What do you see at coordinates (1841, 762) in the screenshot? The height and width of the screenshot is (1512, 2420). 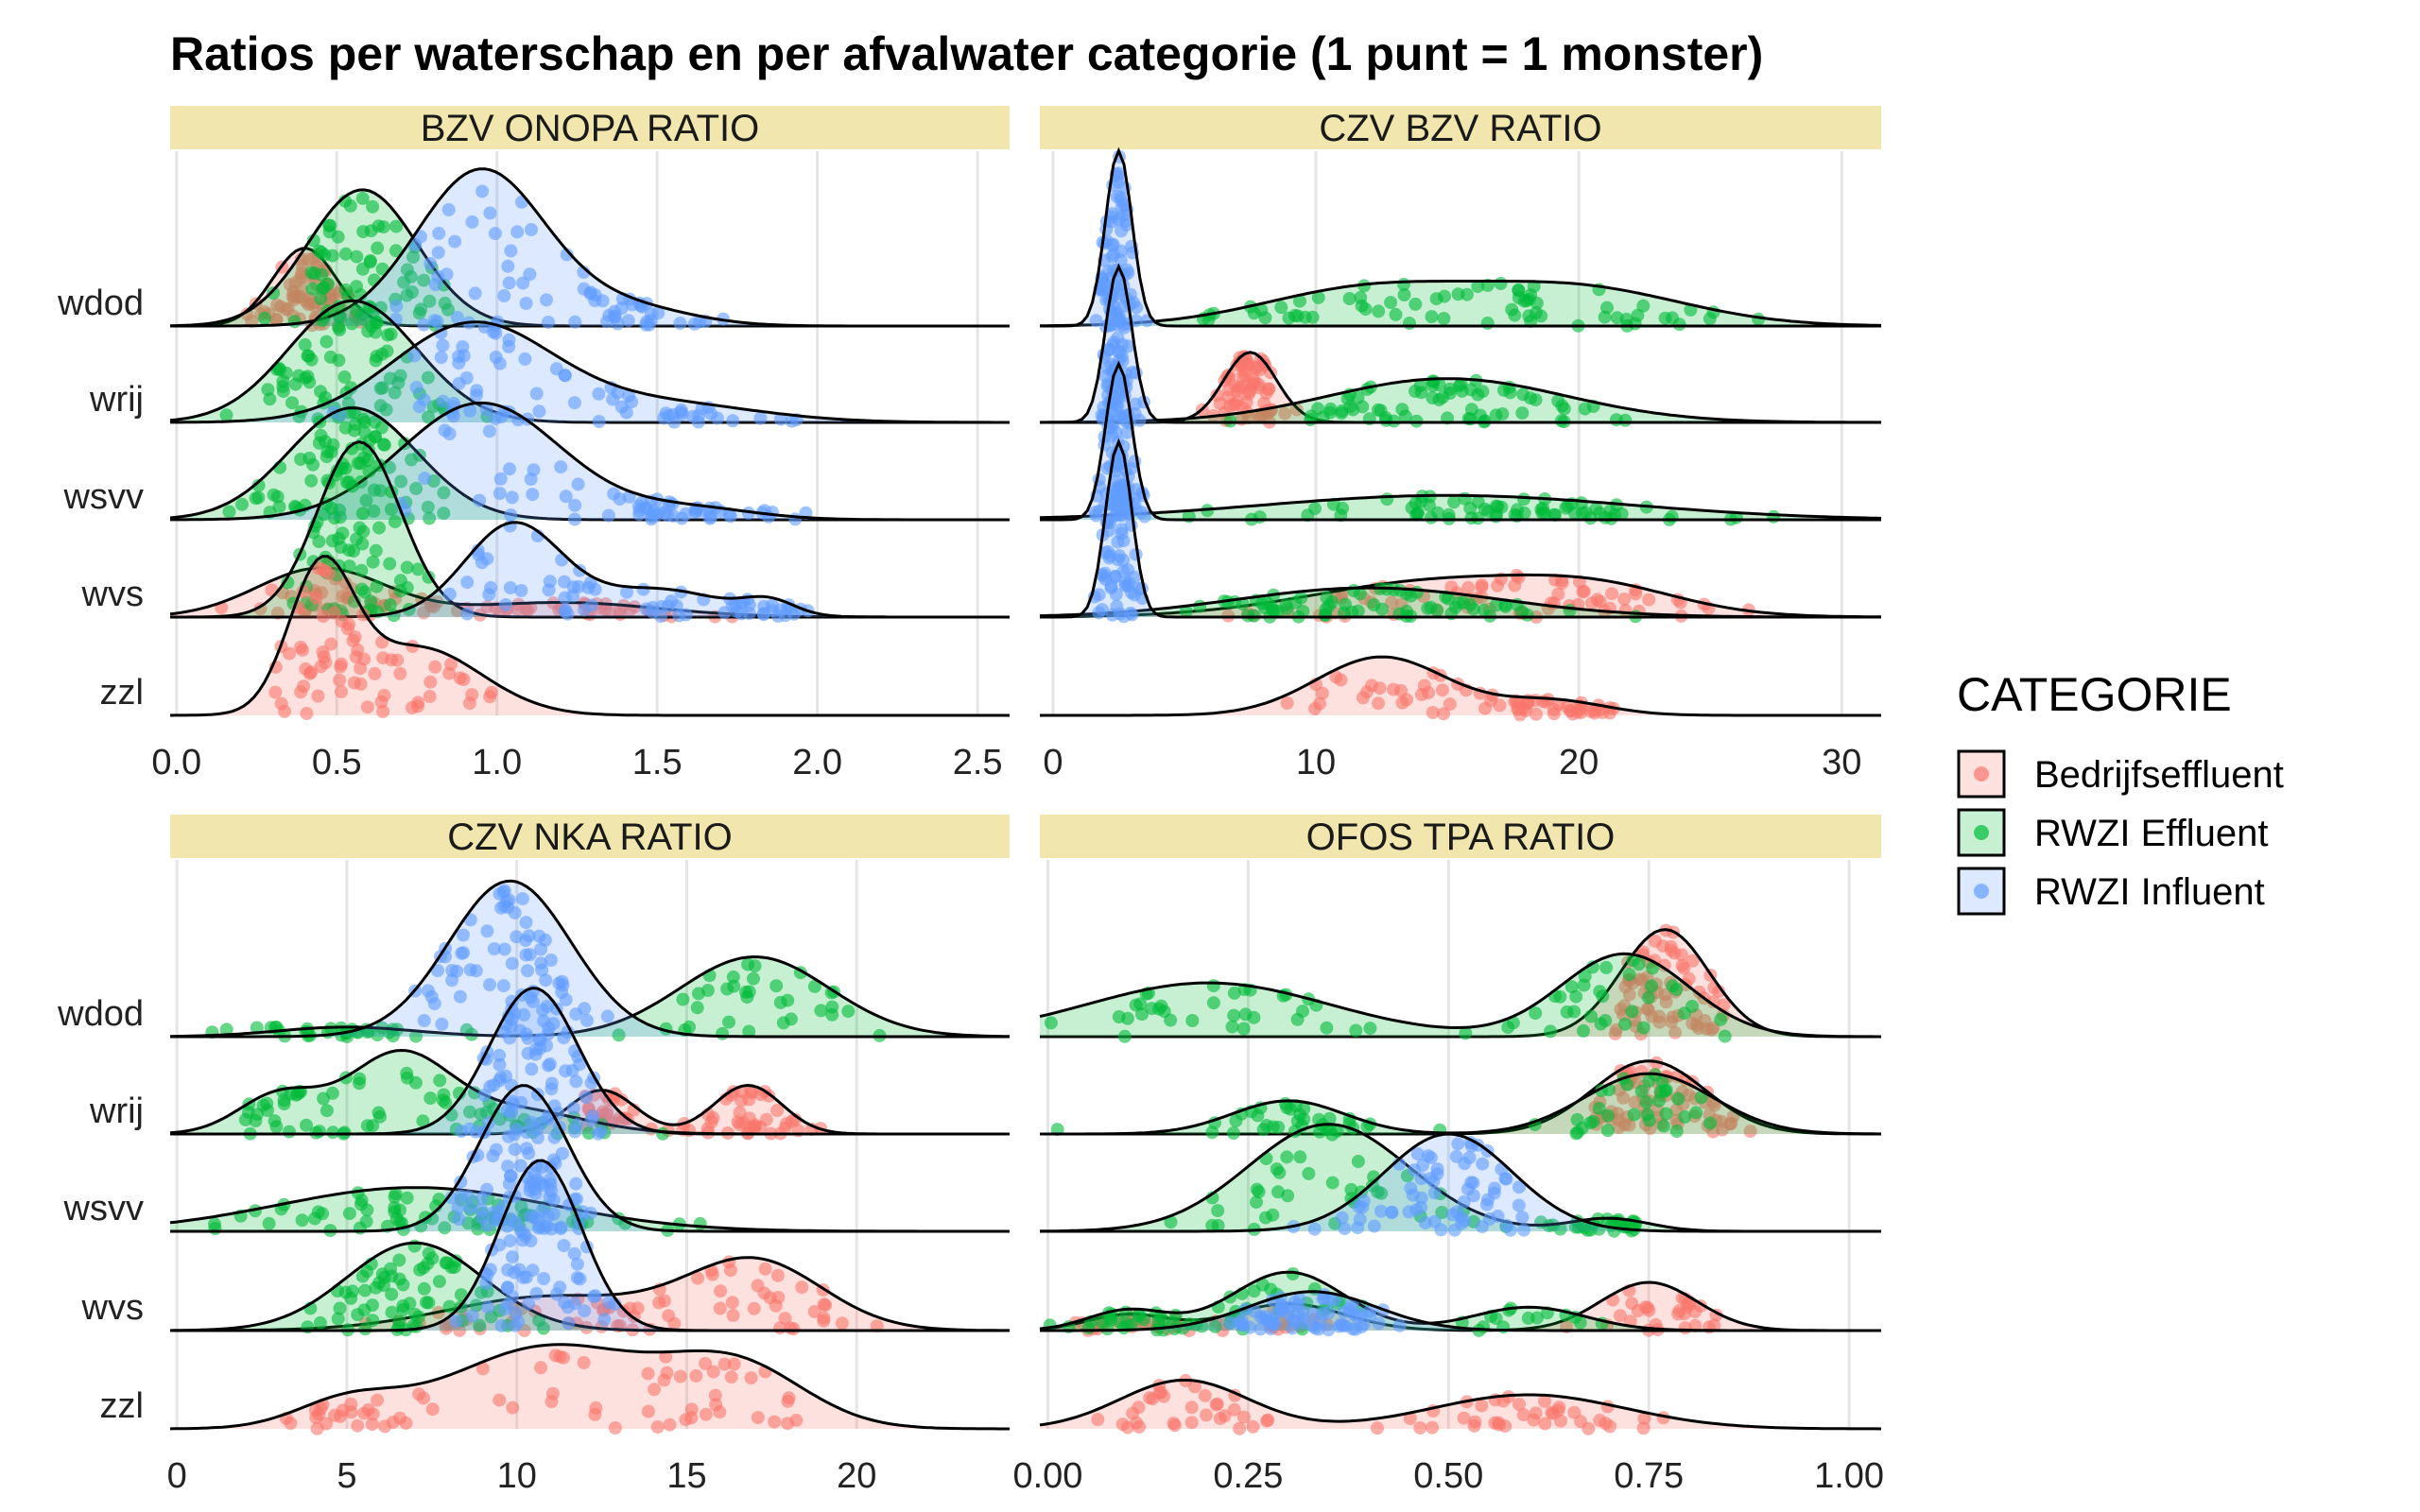 I see `x-tick-label: 30` at bounding box center [1841, 762].